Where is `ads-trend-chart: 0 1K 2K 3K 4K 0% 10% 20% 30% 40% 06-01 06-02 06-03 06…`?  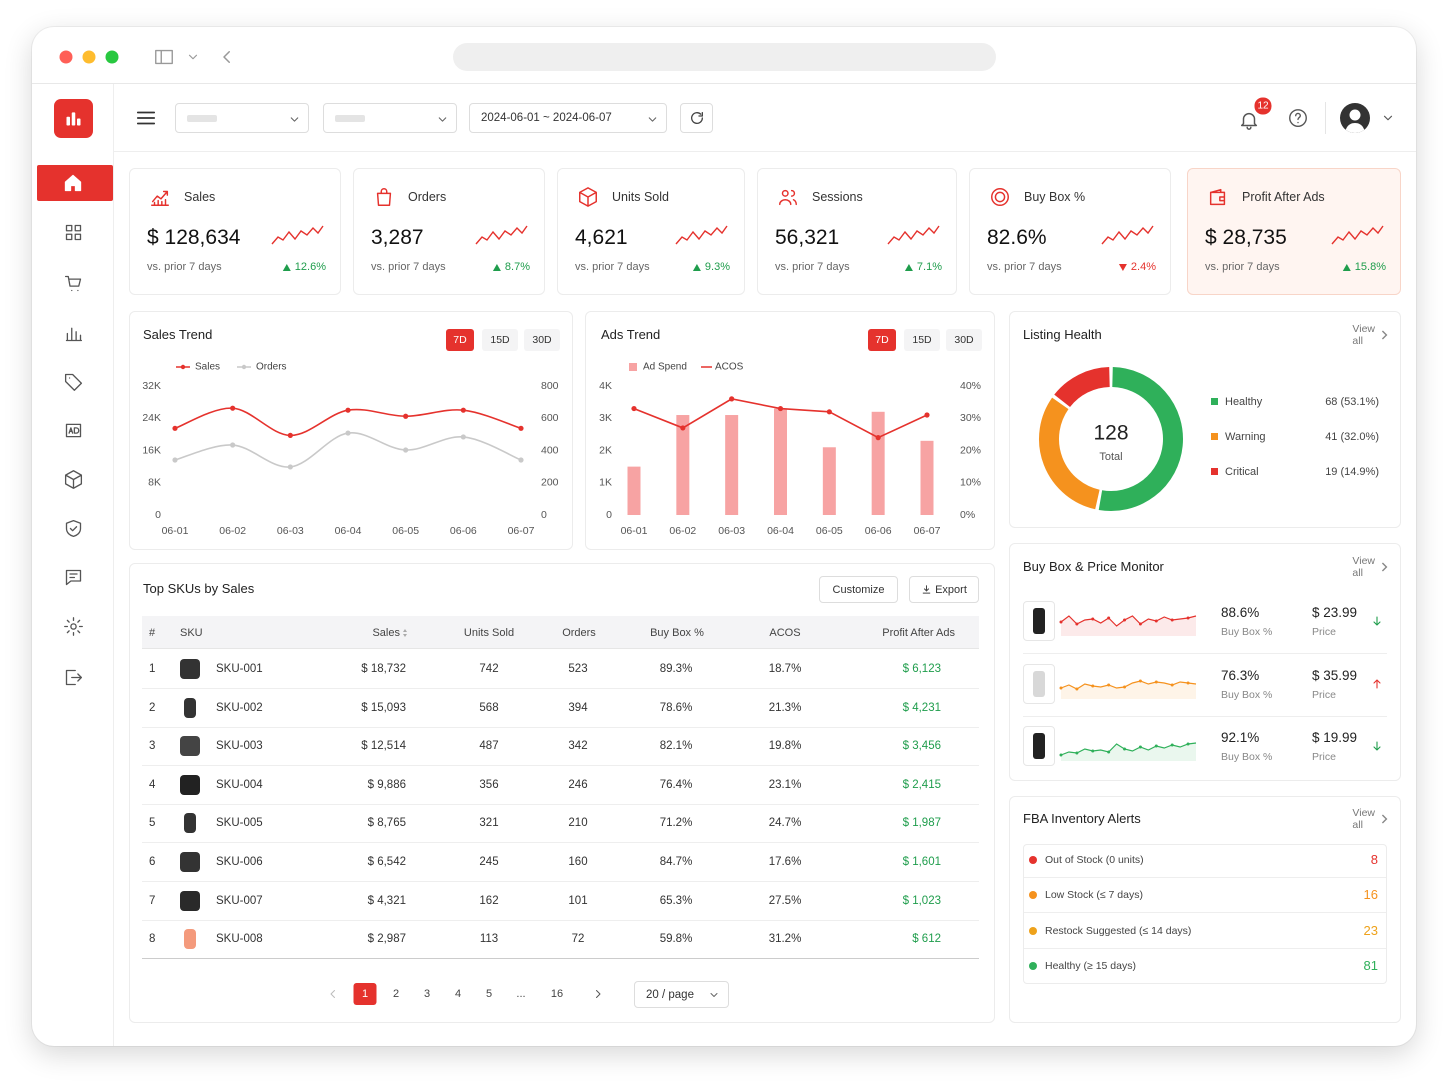 ads-trend-chart: 0 1K 2K 3K 4K 0% 10% 20% 30% 40% 06-01 06-02 06-03 06… is located at coordinates (790, 449).